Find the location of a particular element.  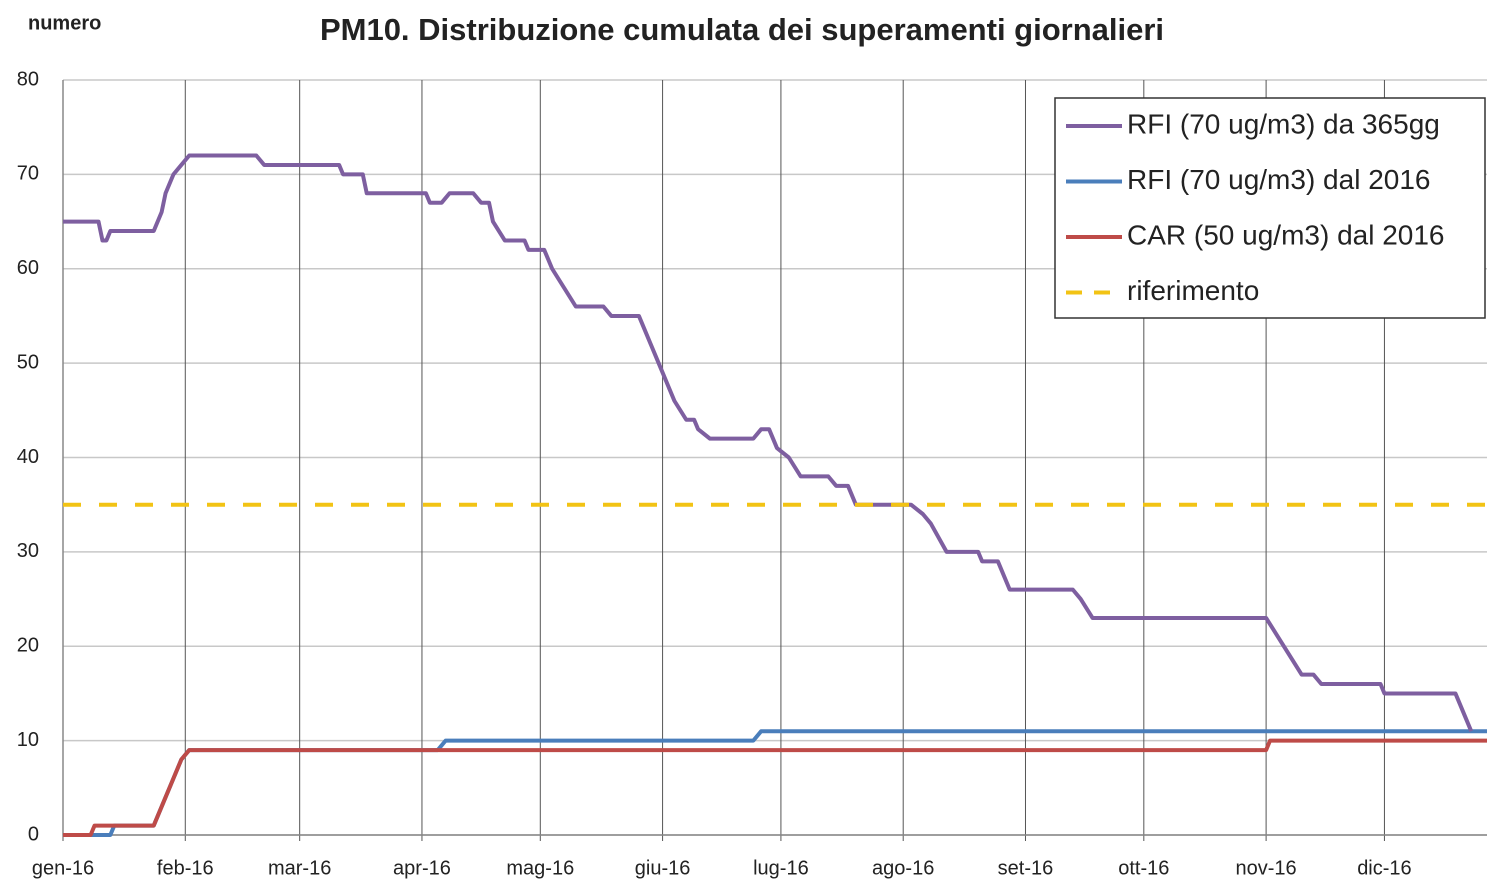

x-tick-label: nov-16 is located at coordinates (1266, 868).